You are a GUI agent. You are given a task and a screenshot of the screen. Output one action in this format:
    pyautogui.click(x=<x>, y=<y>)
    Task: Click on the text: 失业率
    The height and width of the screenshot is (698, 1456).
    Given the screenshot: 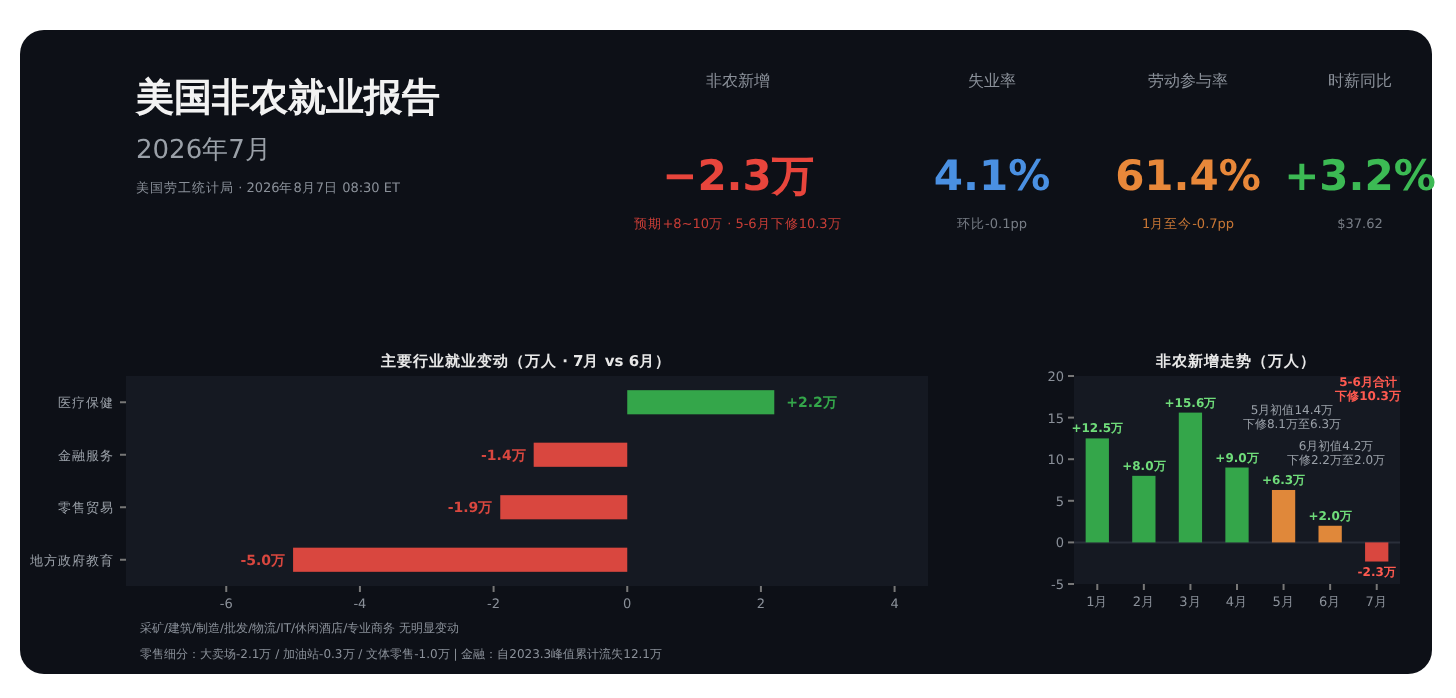 What is the action you would take?
    pyautogui.click(x=992, y=81)
    